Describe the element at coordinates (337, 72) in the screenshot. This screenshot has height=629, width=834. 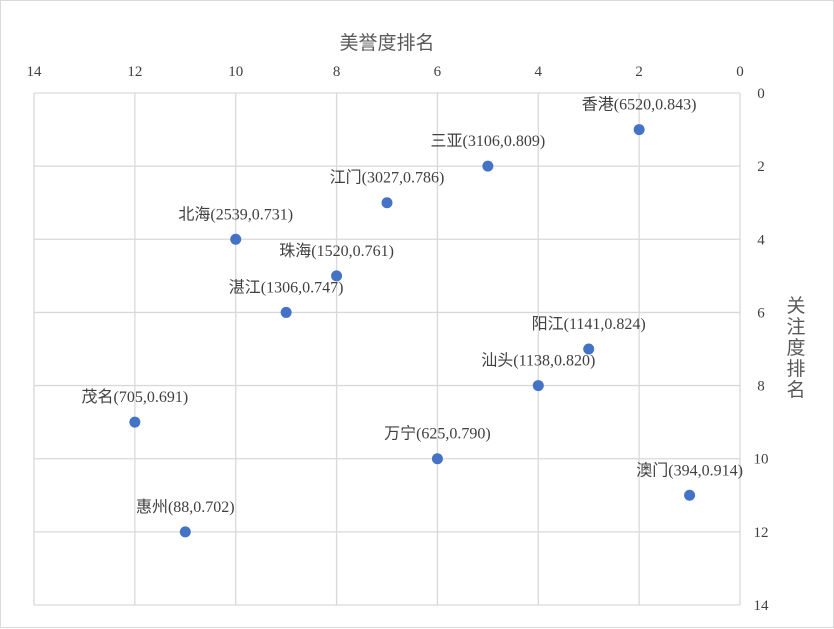
I see `x-tick-label: 8` at that location.